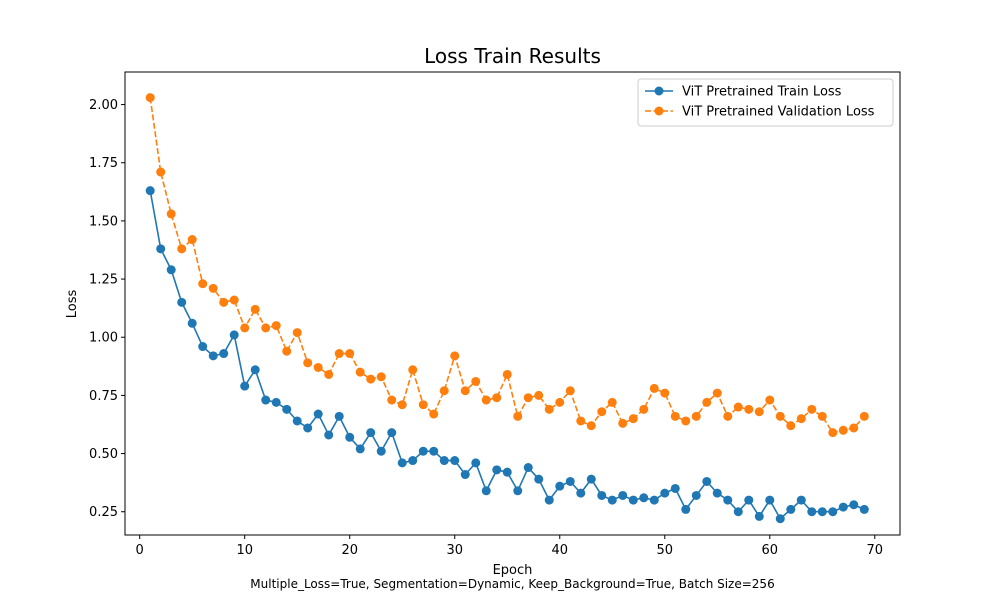 The width and height of the screenshot is (1000, 600). Describe the element at coordinates (244, 550) in the screenshot. I see `x-tick-label: 10` at that location.